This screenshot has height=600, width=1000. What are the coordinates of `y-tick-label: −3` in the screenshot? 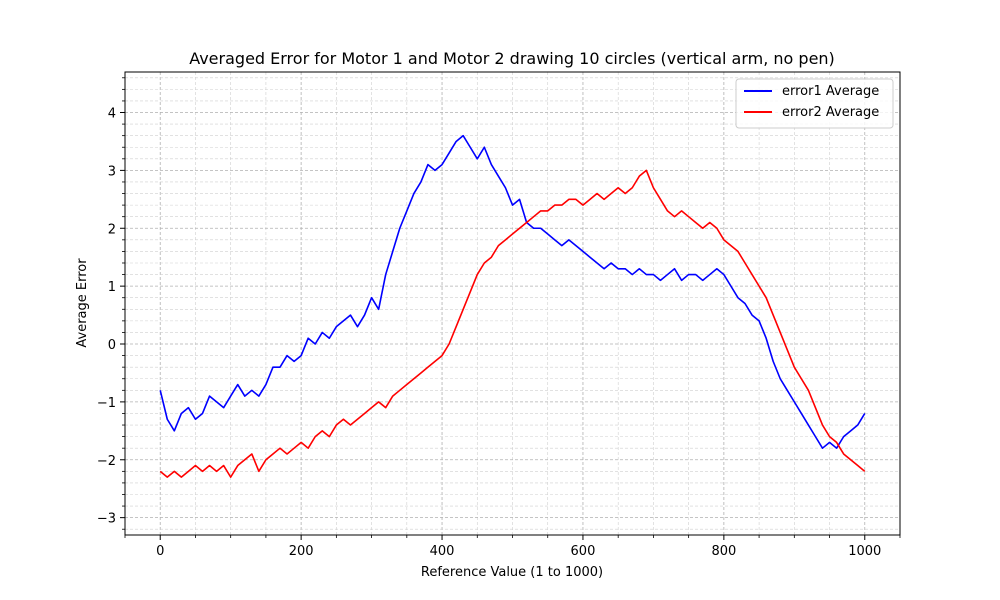 It's located at (106, 519).